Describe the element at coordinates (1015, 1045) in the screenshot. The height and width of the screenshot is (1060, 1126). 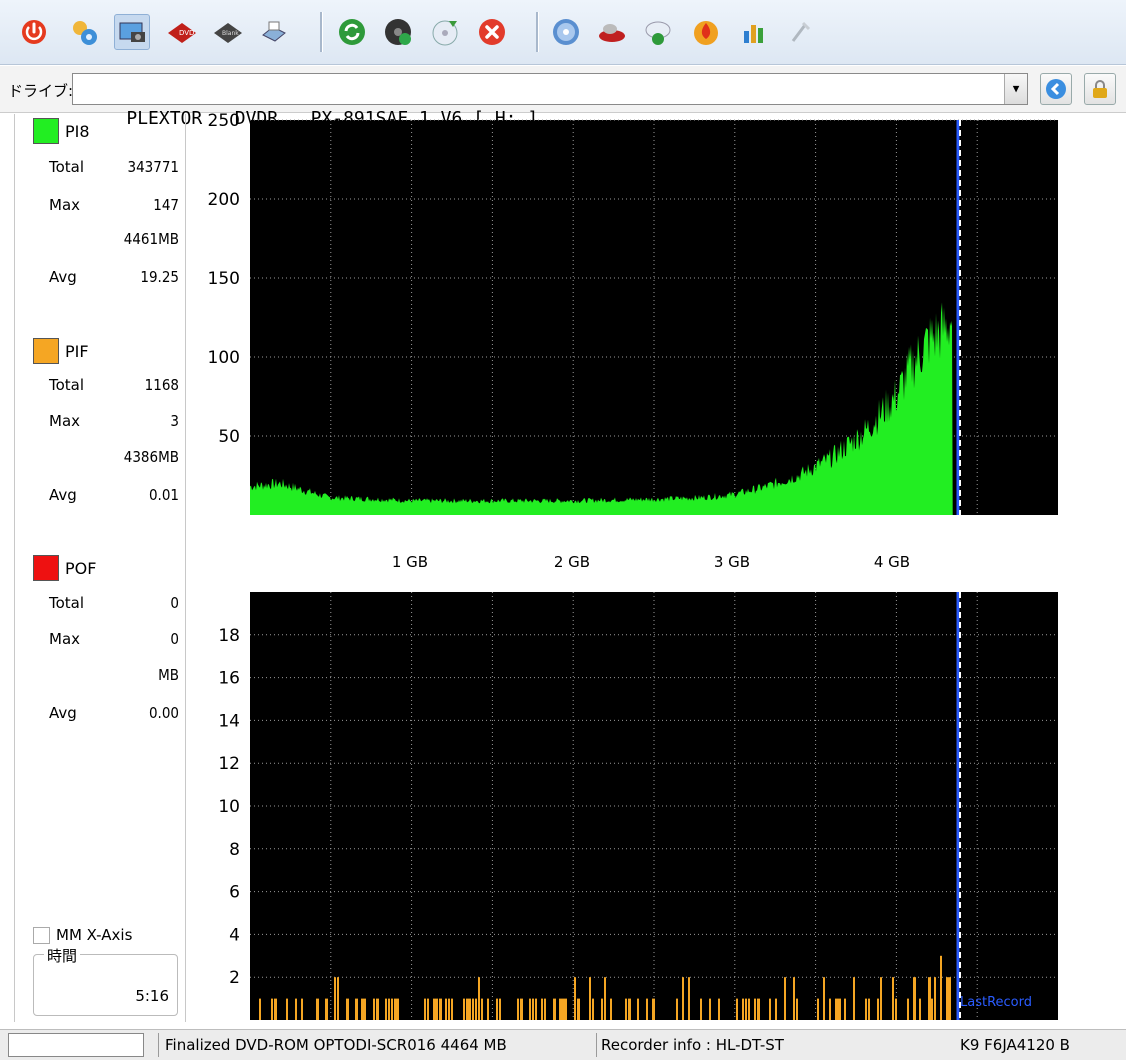
I see `status-firmware: K9 F6JA4120 B` at that location.